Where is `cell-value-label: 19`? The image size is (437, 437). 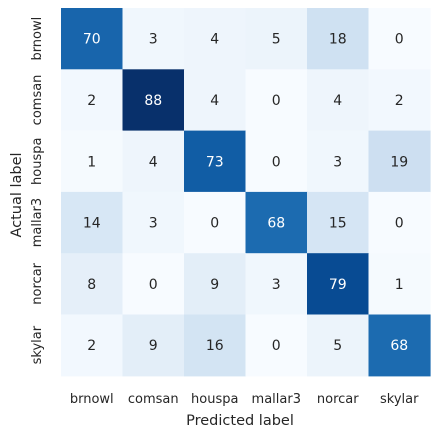
cell-value-label: 19 is located at coordinates (399, 162).